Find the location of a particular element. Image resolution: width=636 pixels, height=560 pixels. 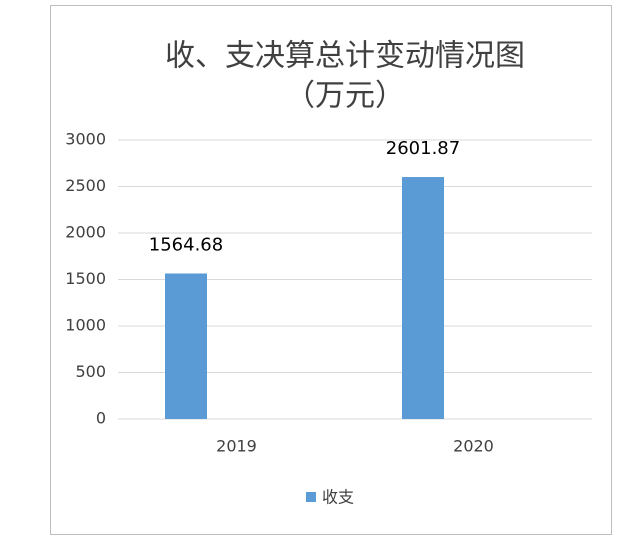

x-tick-label: 2020 is located at coordinates (473, 446).